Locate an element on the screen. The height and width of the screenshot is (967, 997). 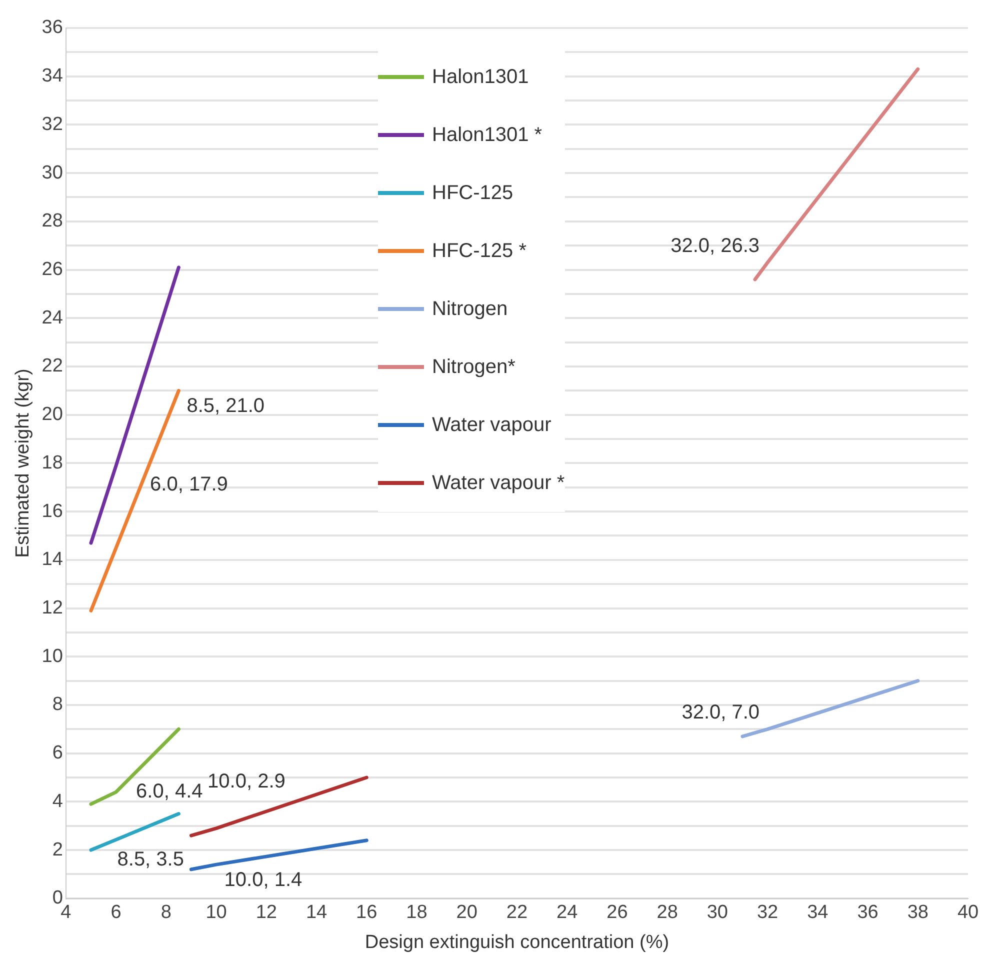
annotation: 8.5, 21.0 is located at coordinates (225, 406).